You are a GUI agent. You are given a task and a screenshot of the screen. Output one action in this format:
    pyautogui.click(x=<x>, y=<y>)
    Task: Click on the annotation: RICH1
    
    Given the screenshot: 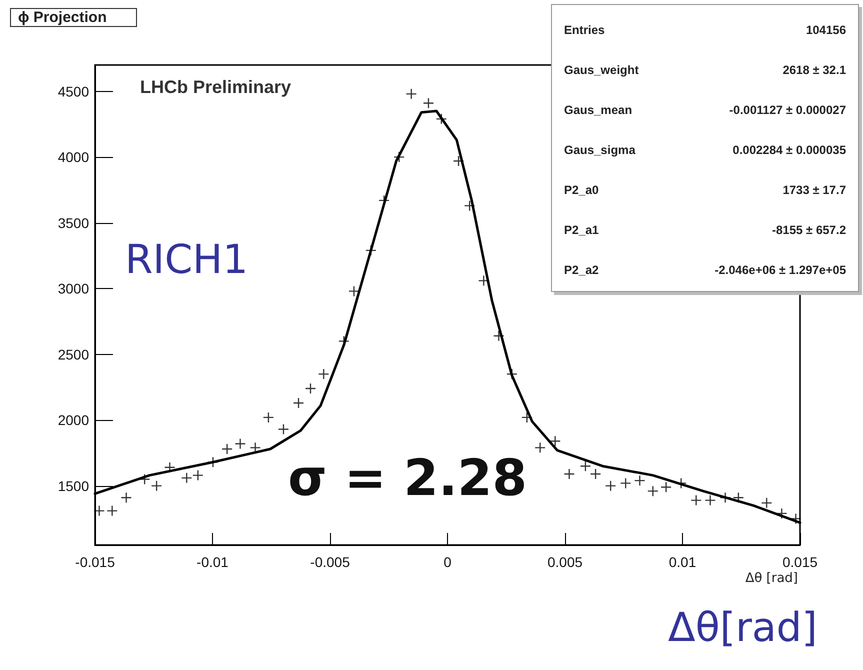 What is the action you would take?
    pyautogui.click(x=186, y=260)
    